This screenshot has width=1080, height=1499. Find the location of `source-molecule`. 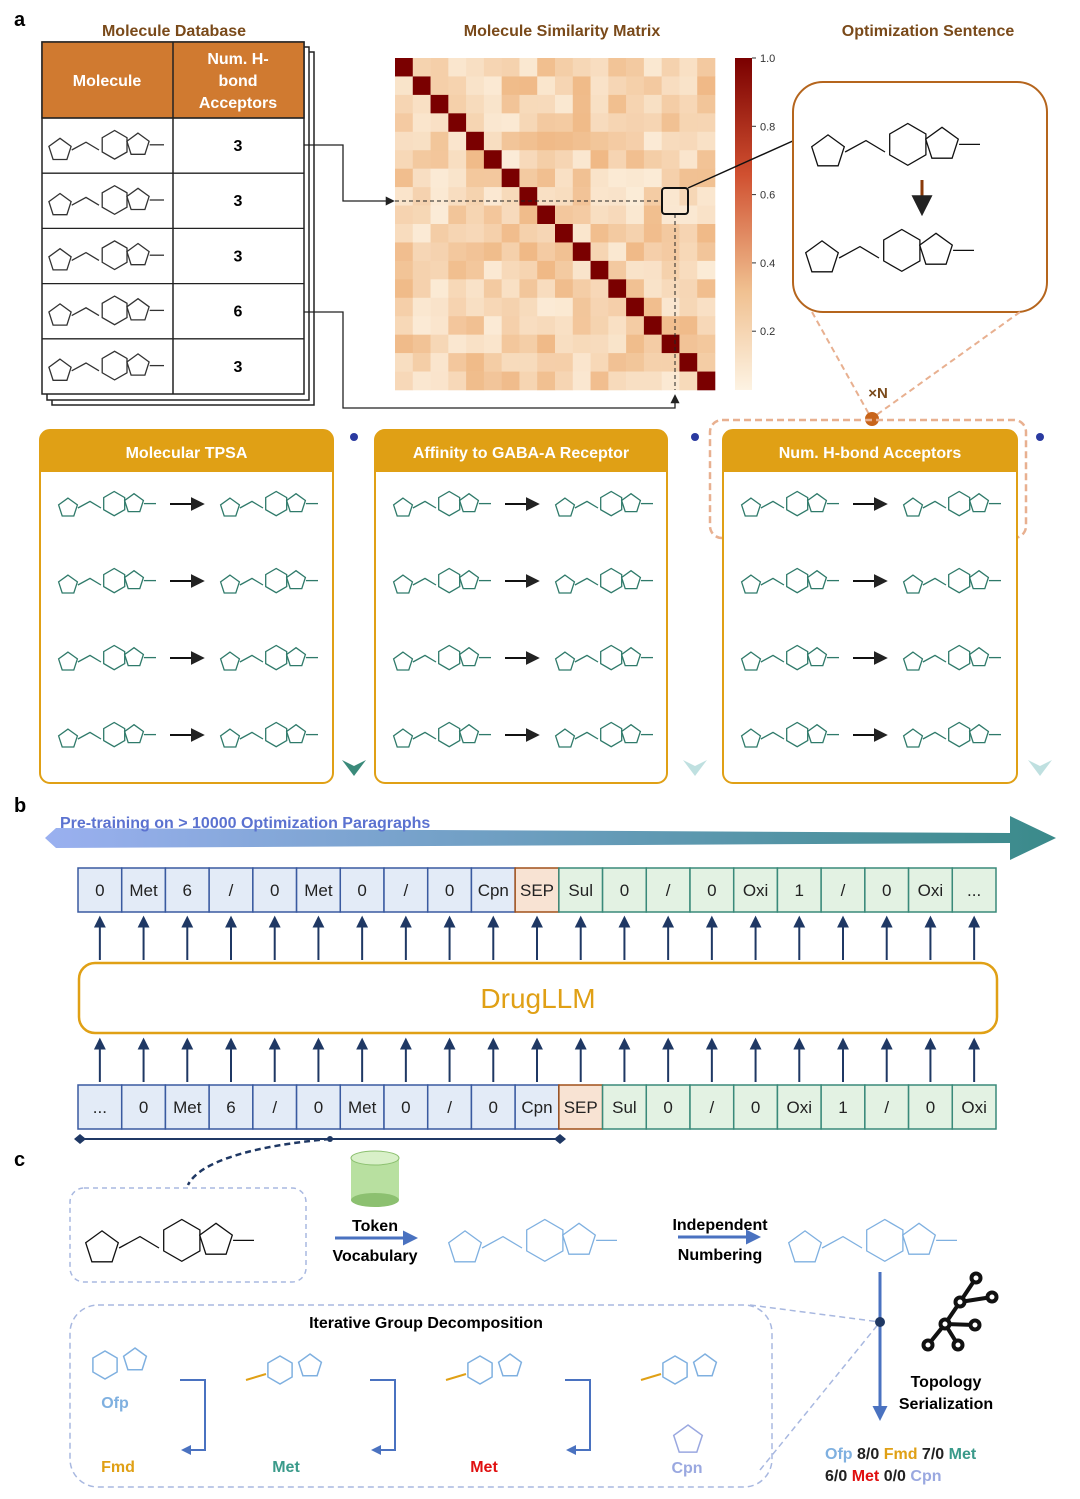

source-molecule is located at coordinates (169, 1240).